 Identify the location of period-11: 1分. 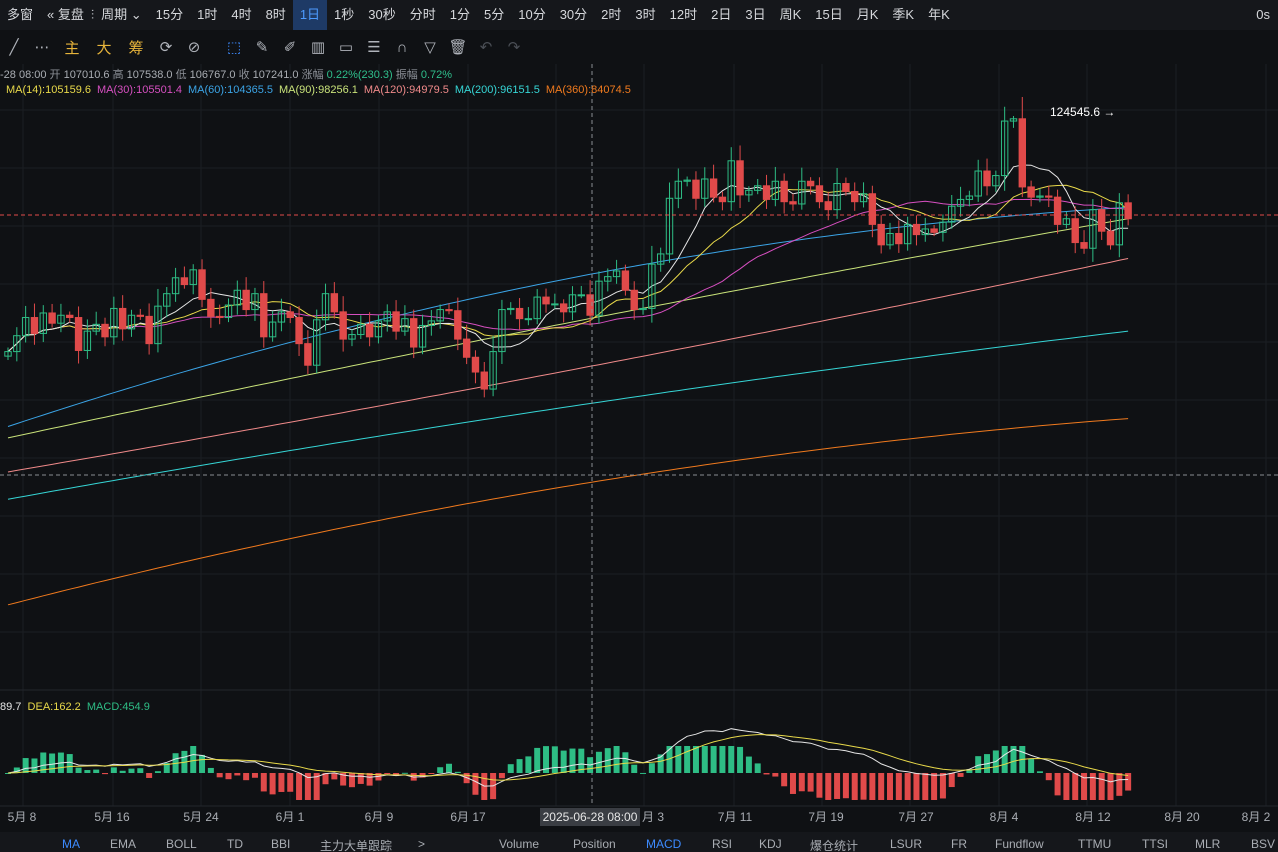
(459, 14).